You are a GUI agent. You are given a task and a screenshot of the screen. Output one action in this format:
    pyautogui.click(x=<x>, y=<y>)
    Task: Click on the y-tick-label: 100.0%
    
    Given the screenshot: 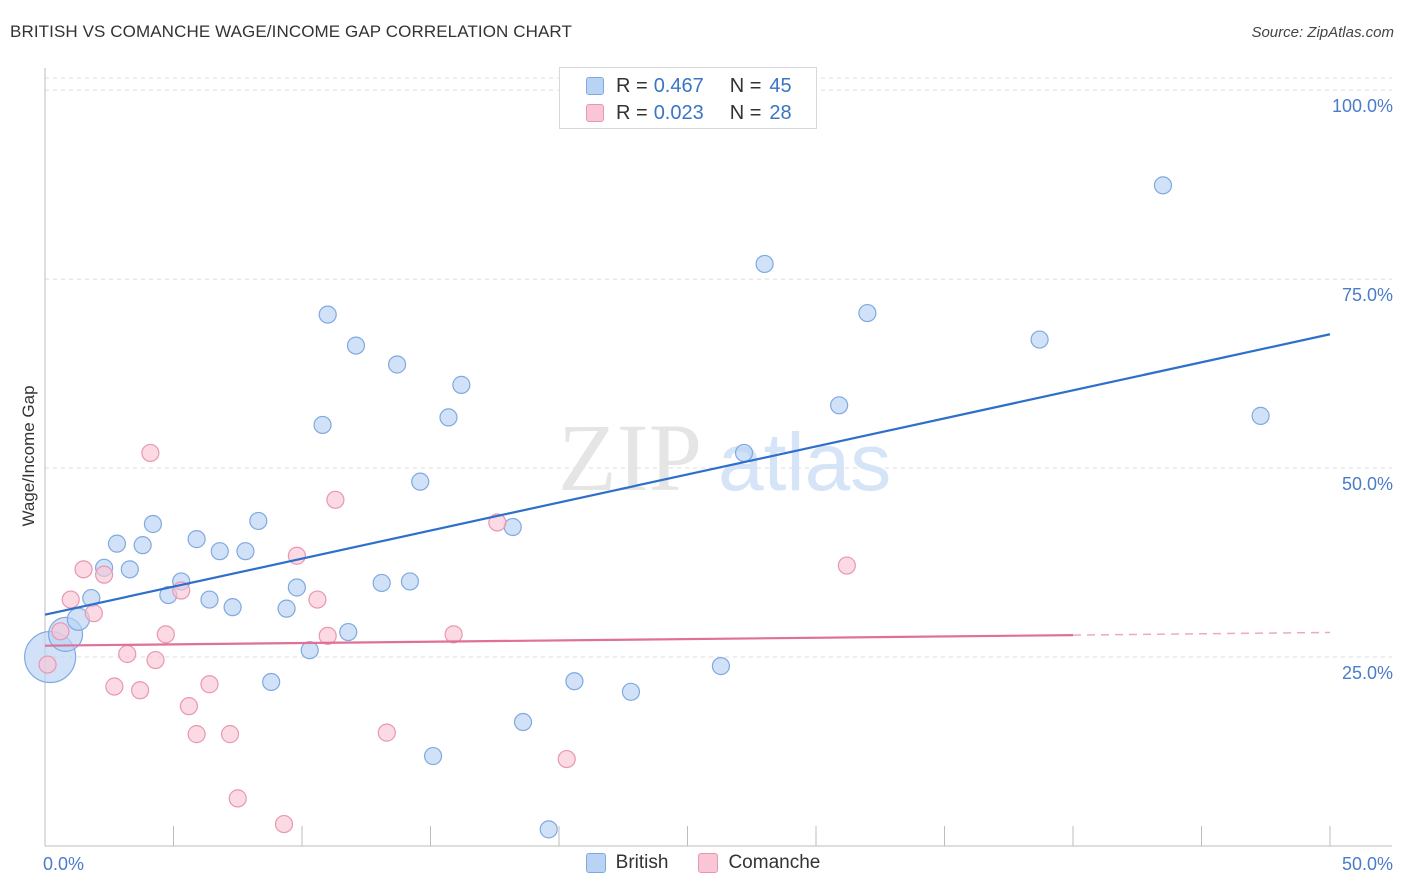 What is the action you would take?
    pyautogui.click(x=1362, y=106)
    